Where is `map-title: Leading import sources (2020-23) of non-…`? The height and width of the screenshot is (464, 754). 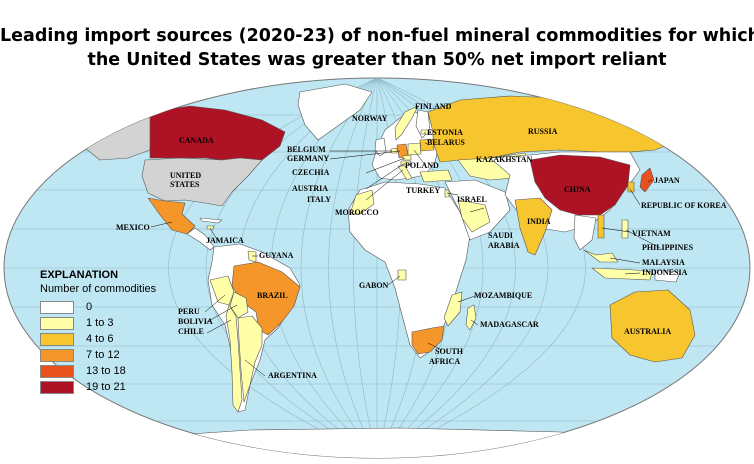
map-title: Leading import sources (2020-23) of non-… is located at coordinates (377, 48).